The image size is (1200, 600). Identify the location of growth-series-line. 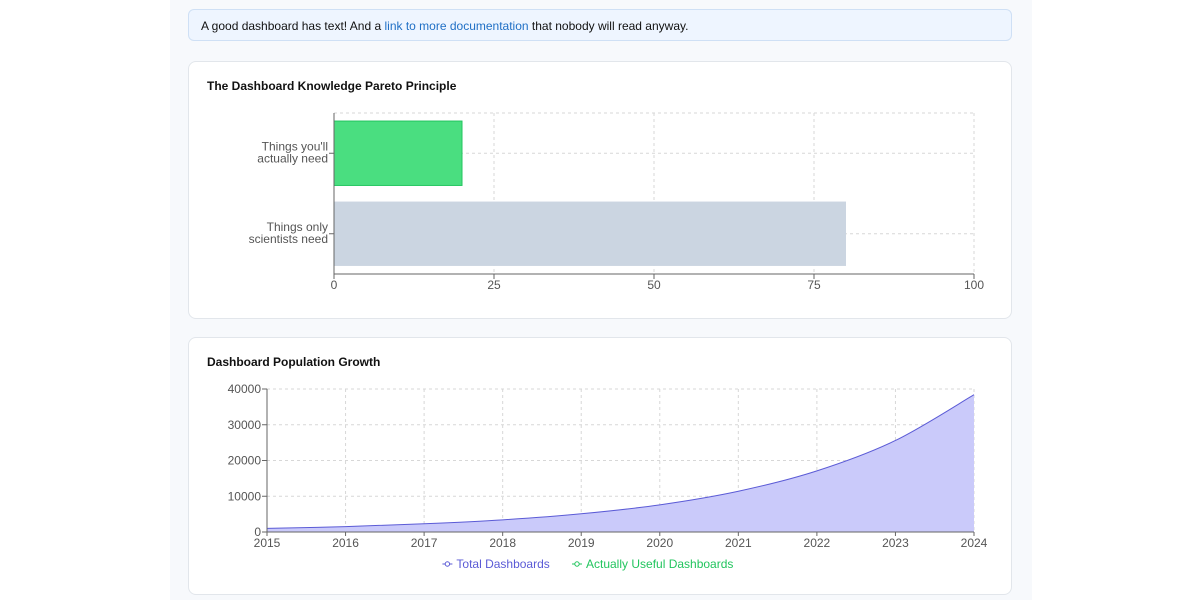
(620, 461).